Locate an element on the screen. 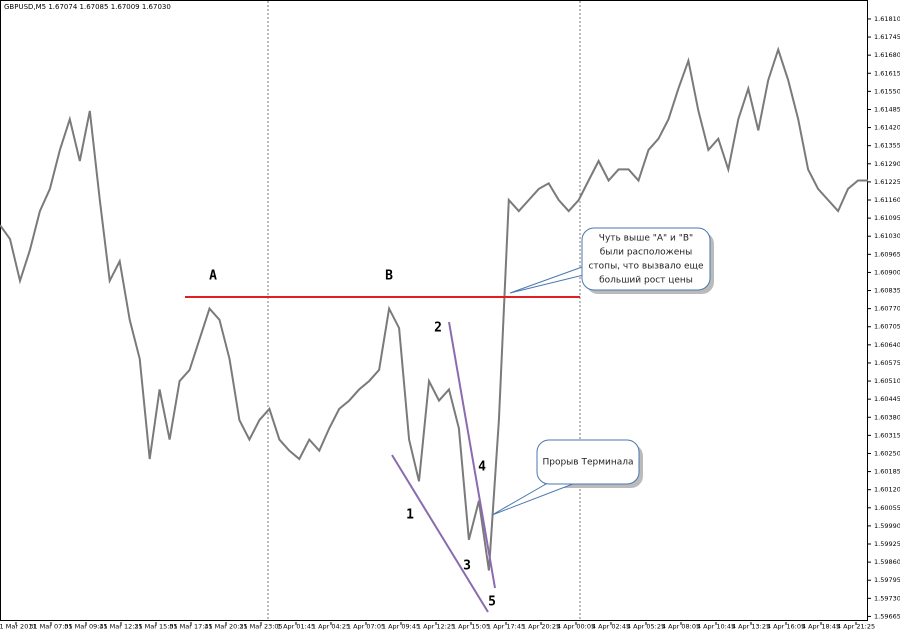 The width and height of the screenshot is (900, 630). y-tick-label: 1.61030 is located at coordinates (887, 236).